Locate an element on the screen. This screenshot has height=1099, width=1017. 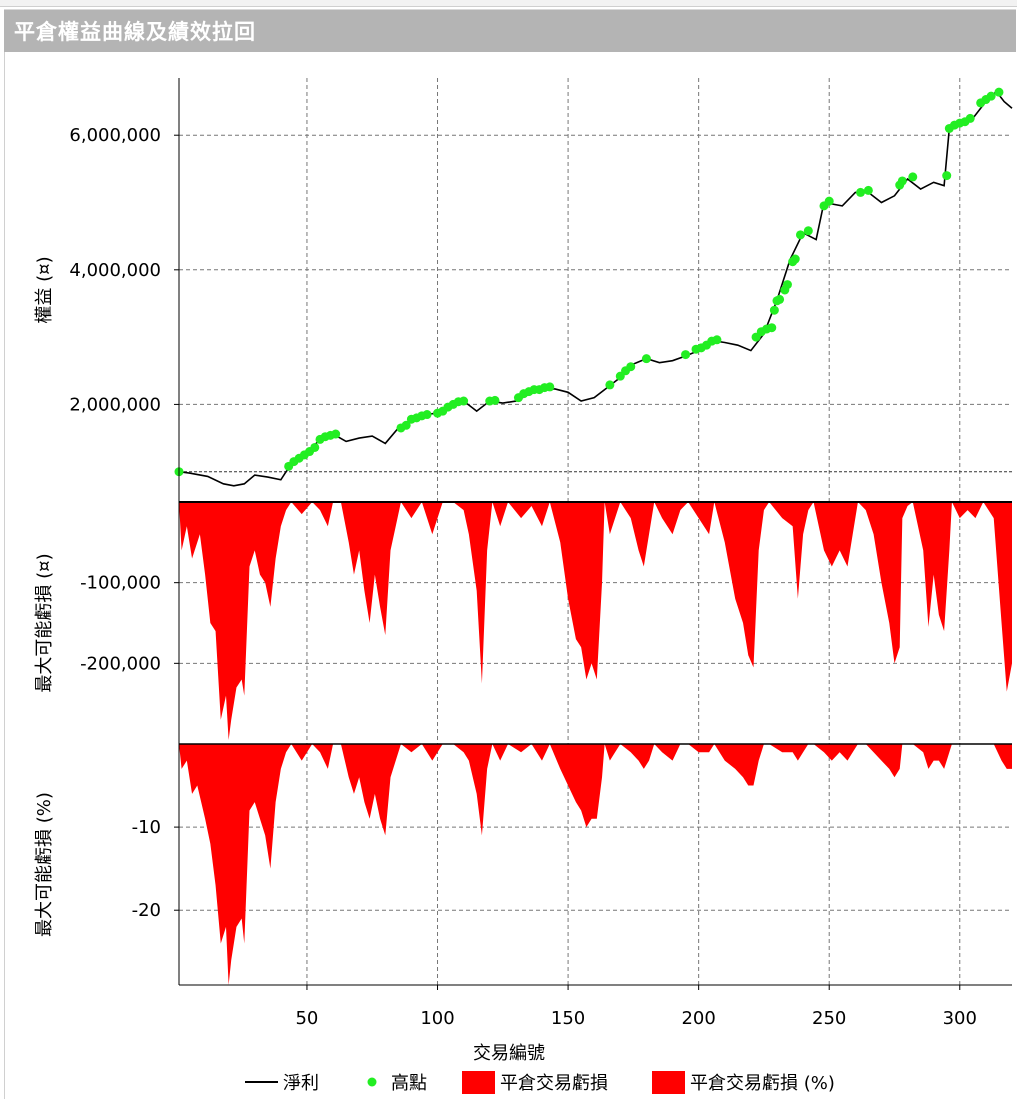
legend-label: 淨利 is located at coordinates (301, 1083).